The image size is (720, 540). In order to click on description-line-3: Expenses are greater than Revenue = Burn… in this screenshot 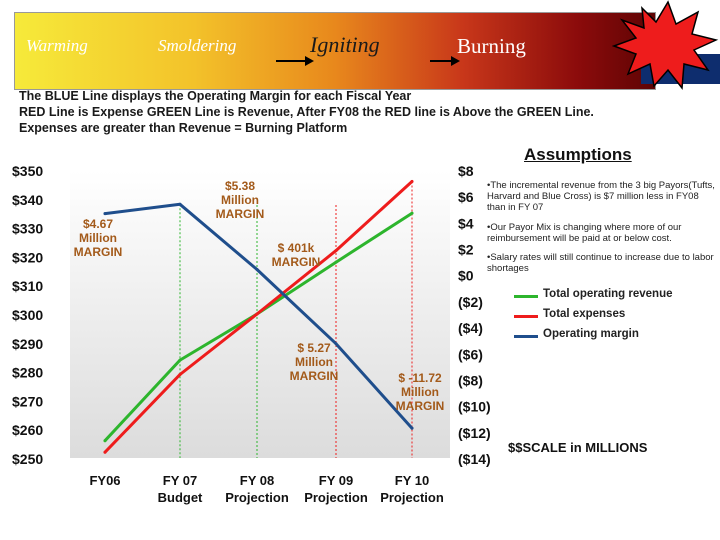, I will do `click(183, 128)`.